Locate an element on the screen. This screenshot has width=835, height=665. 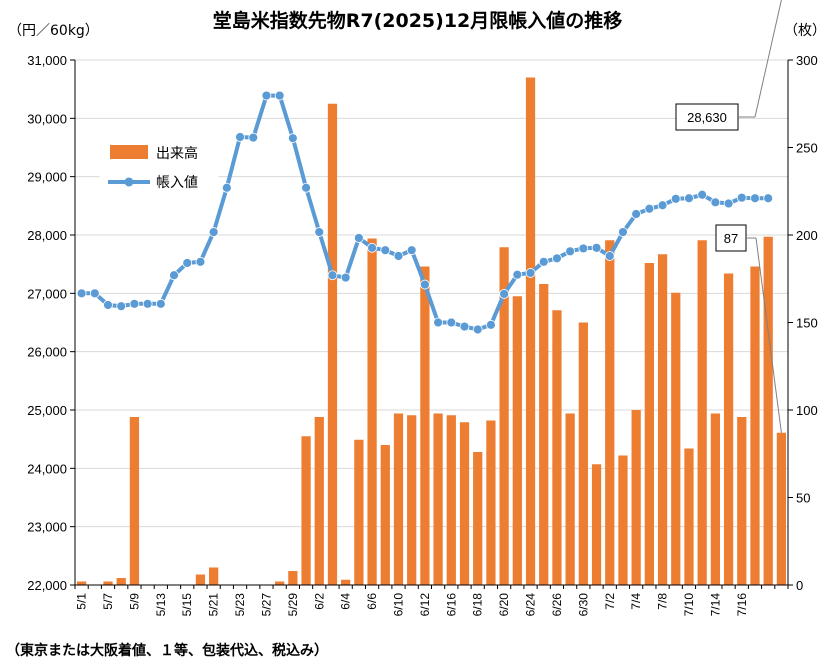
x-tick-label: 5/1 is located at coordinates (82, 601).